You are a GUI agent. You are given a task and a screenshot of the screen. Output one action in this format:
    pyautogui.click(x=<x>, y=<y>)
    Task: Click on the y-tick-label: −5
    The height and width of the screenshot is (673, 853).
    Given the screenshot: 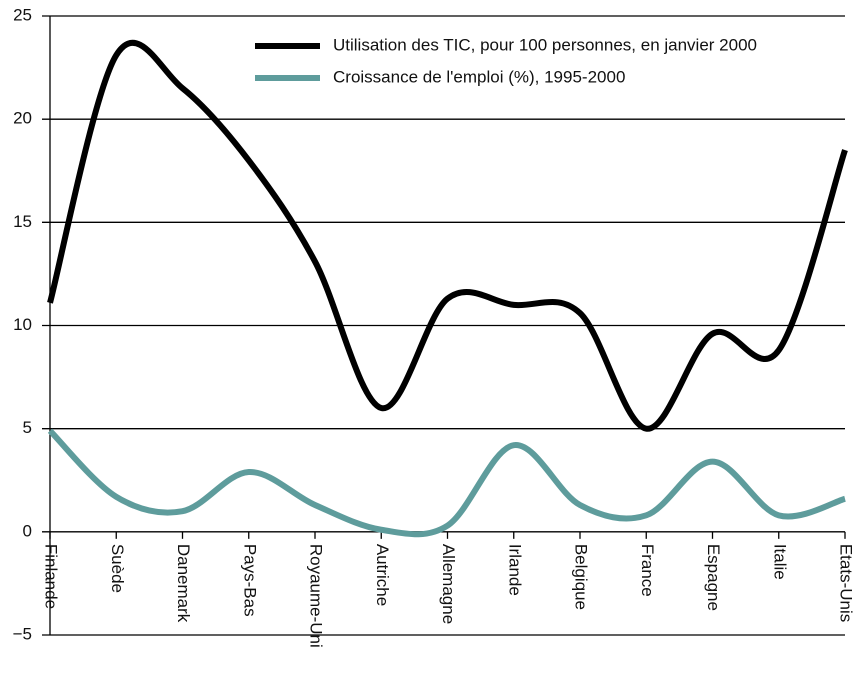 What is the action you would take?
    pyautogui.click(x=22, y=633)
    